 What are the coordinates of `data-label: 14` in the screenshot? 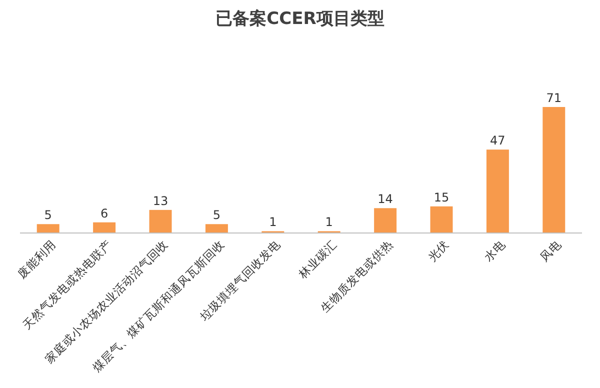 It's located at (385, 199).